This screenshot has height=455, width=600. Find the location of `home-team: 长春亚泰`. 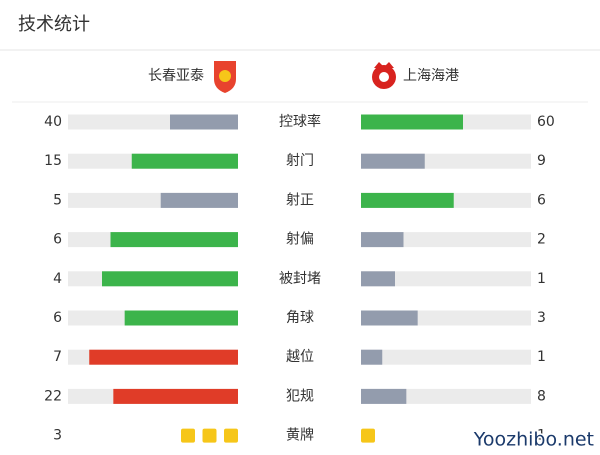

home-team: 长春亚泰 is located at coordinates (176, 76).